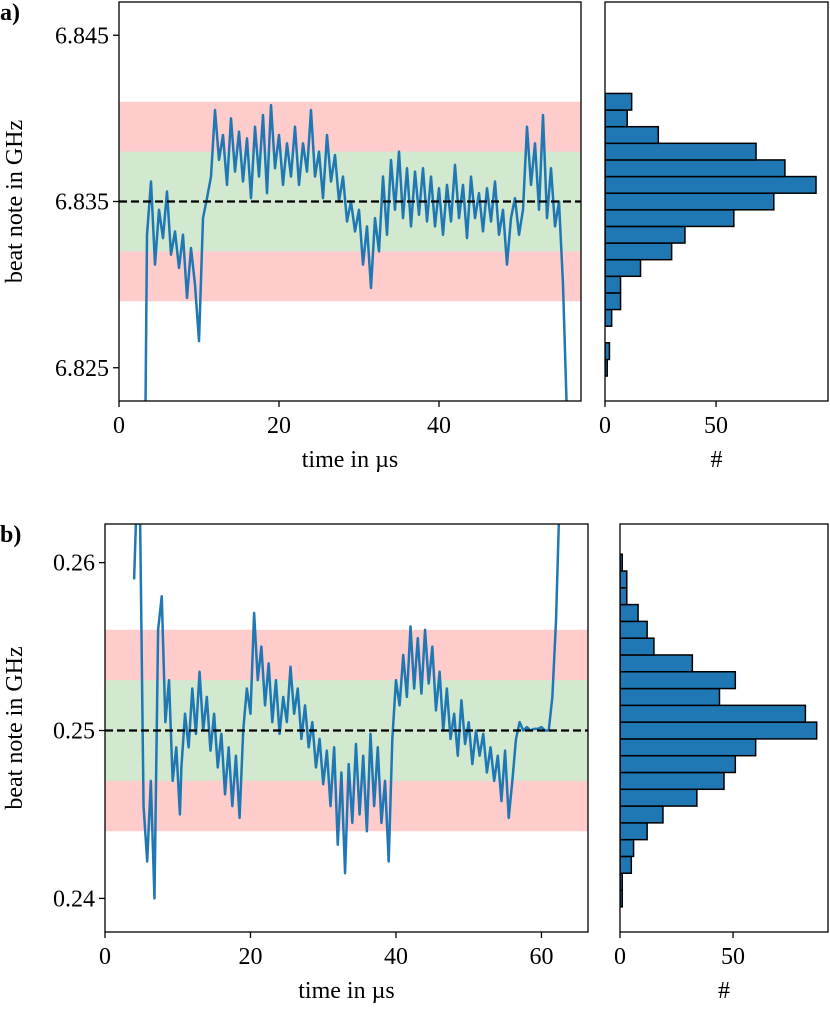 Image resolution: width=830 pixels, height=1012 pixels. What do you see at coordinates (10, 13) in the screenshot?
I see `panel-label: a)` at bounding box center [10, 13].